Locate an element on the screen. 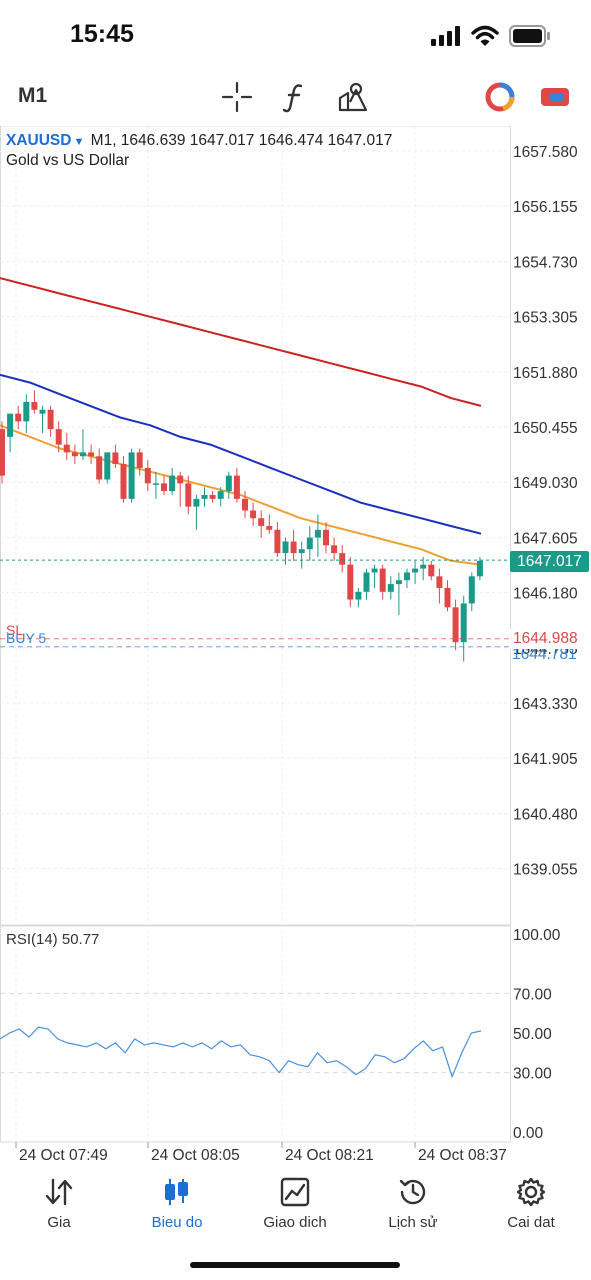  price-tick-label: 1643.330 is located at coordinates (545, 704).